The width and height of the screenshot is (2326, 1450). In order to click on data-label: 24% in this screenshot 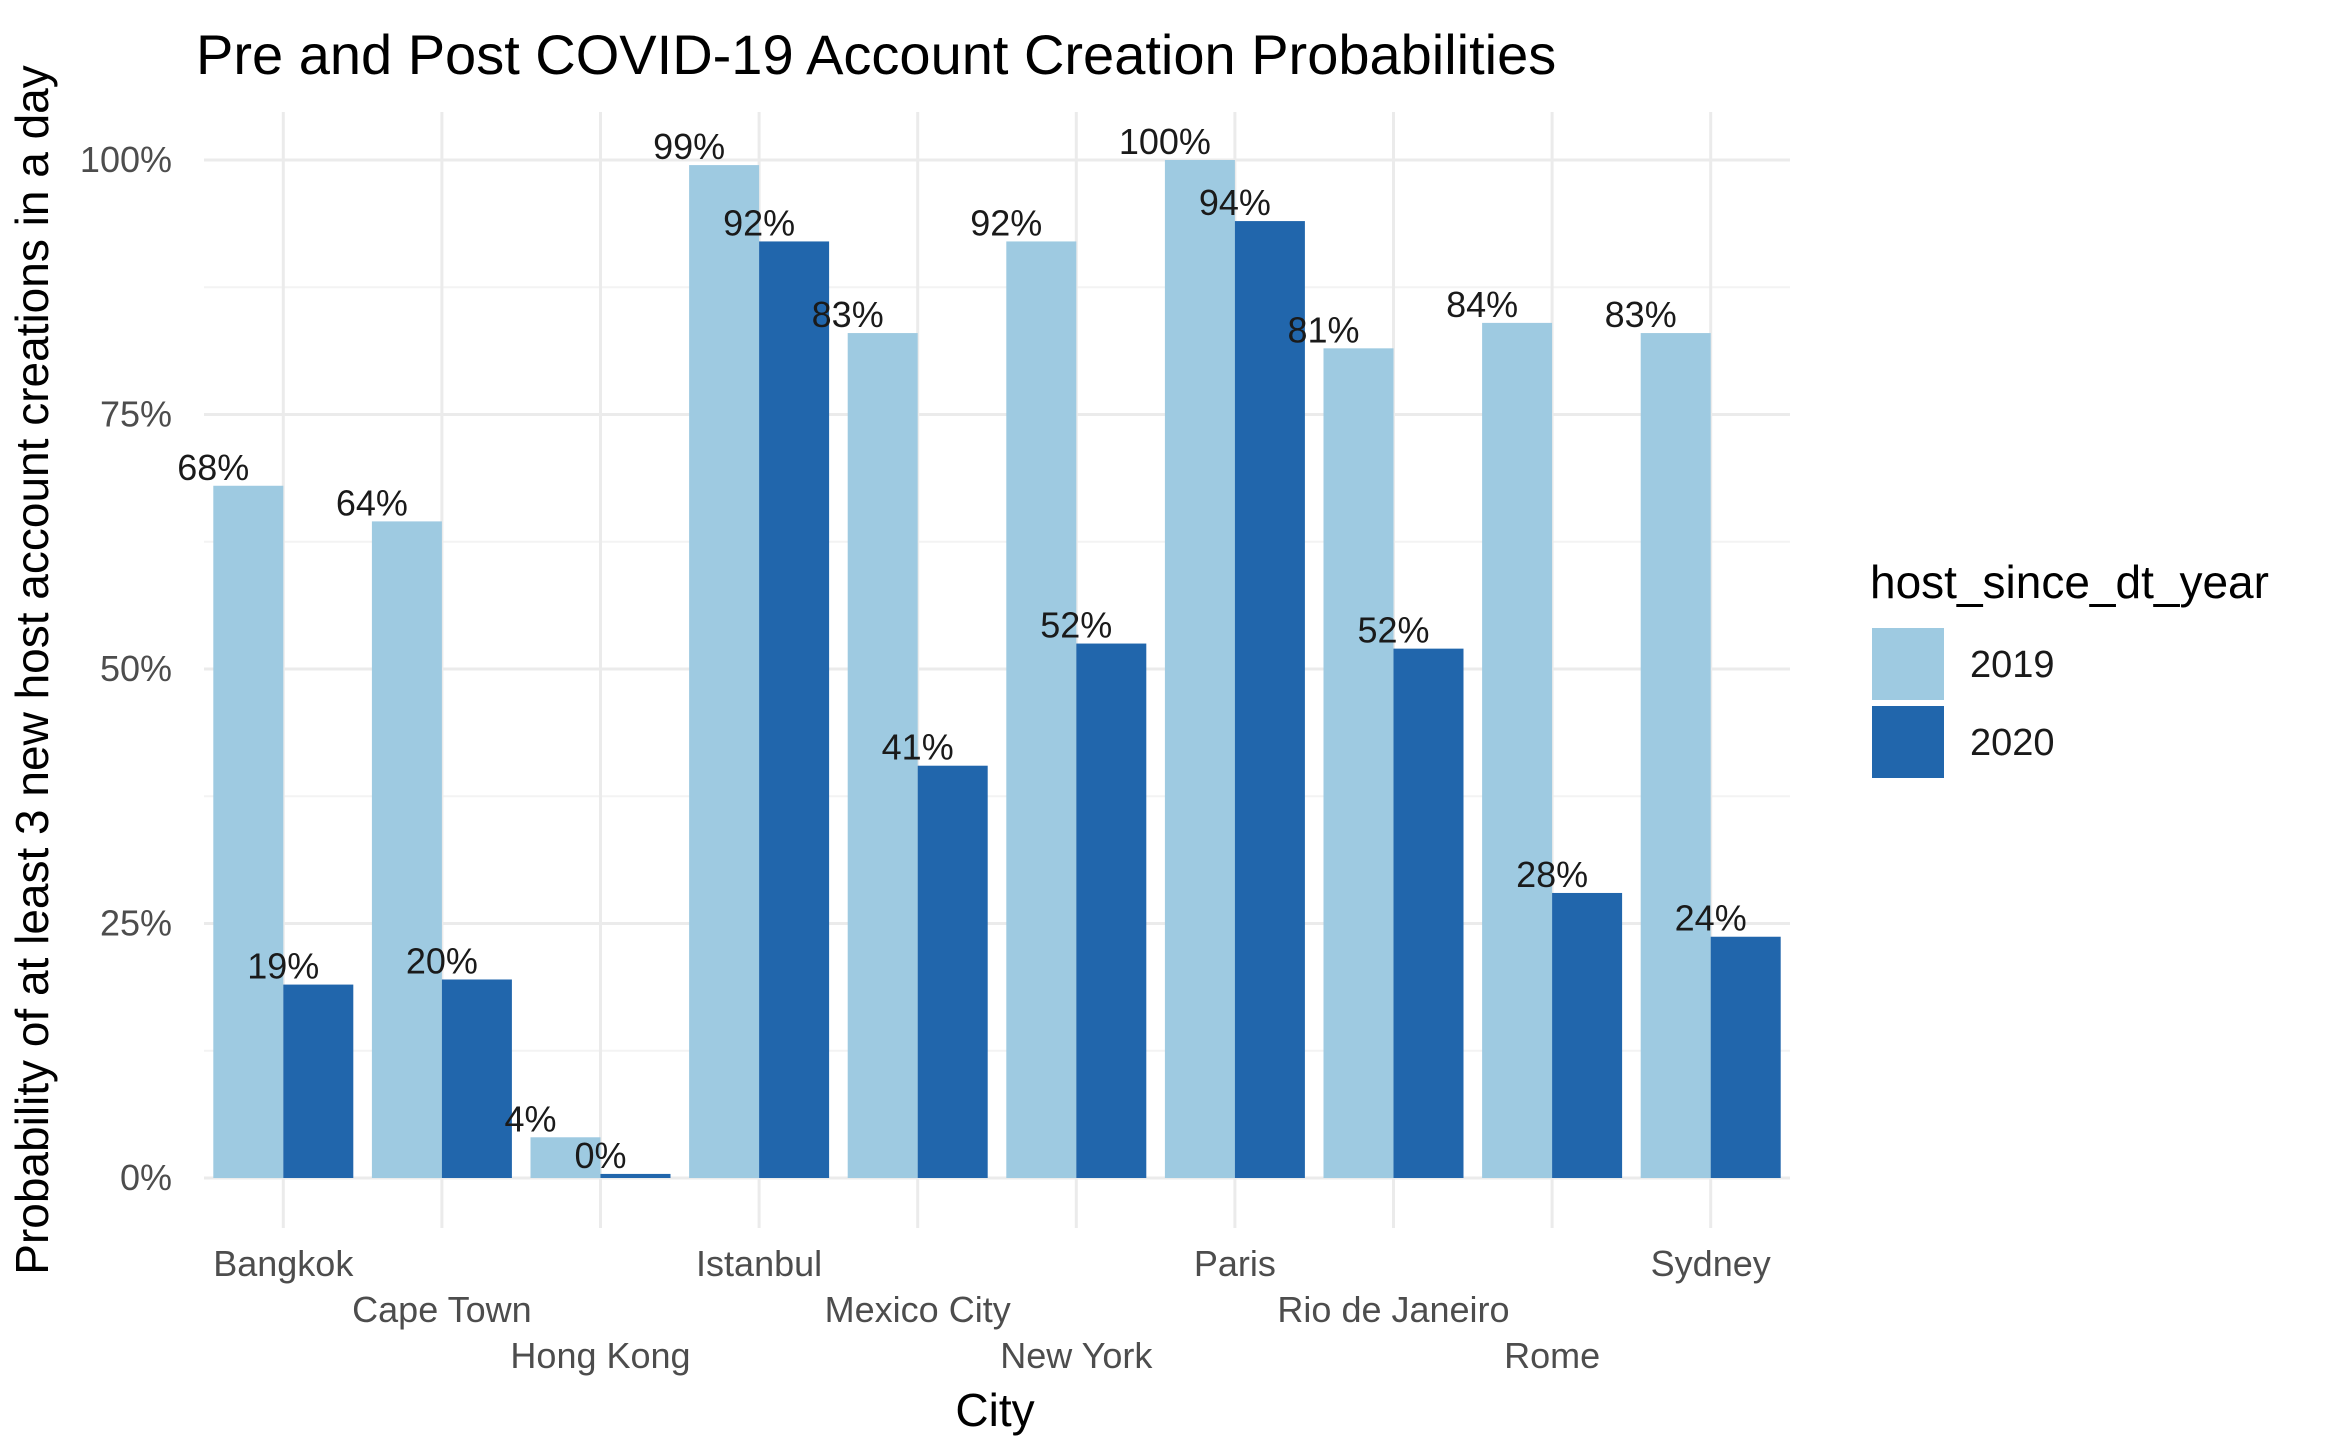, I will do `click(1711, 918)`.